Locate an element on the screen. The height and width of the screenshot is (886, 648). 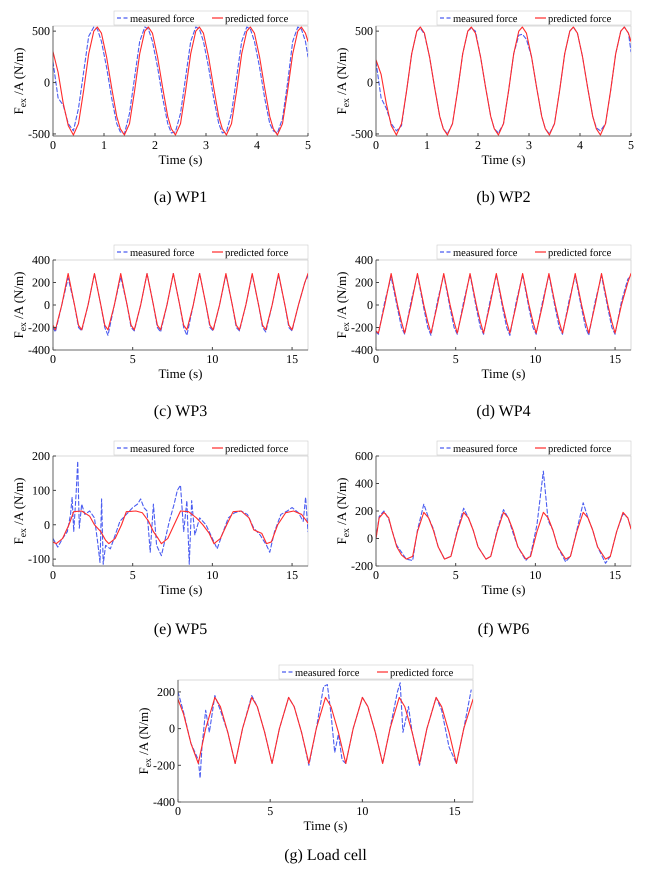
text: (c) WP3 is located at coordinates (181, 411).